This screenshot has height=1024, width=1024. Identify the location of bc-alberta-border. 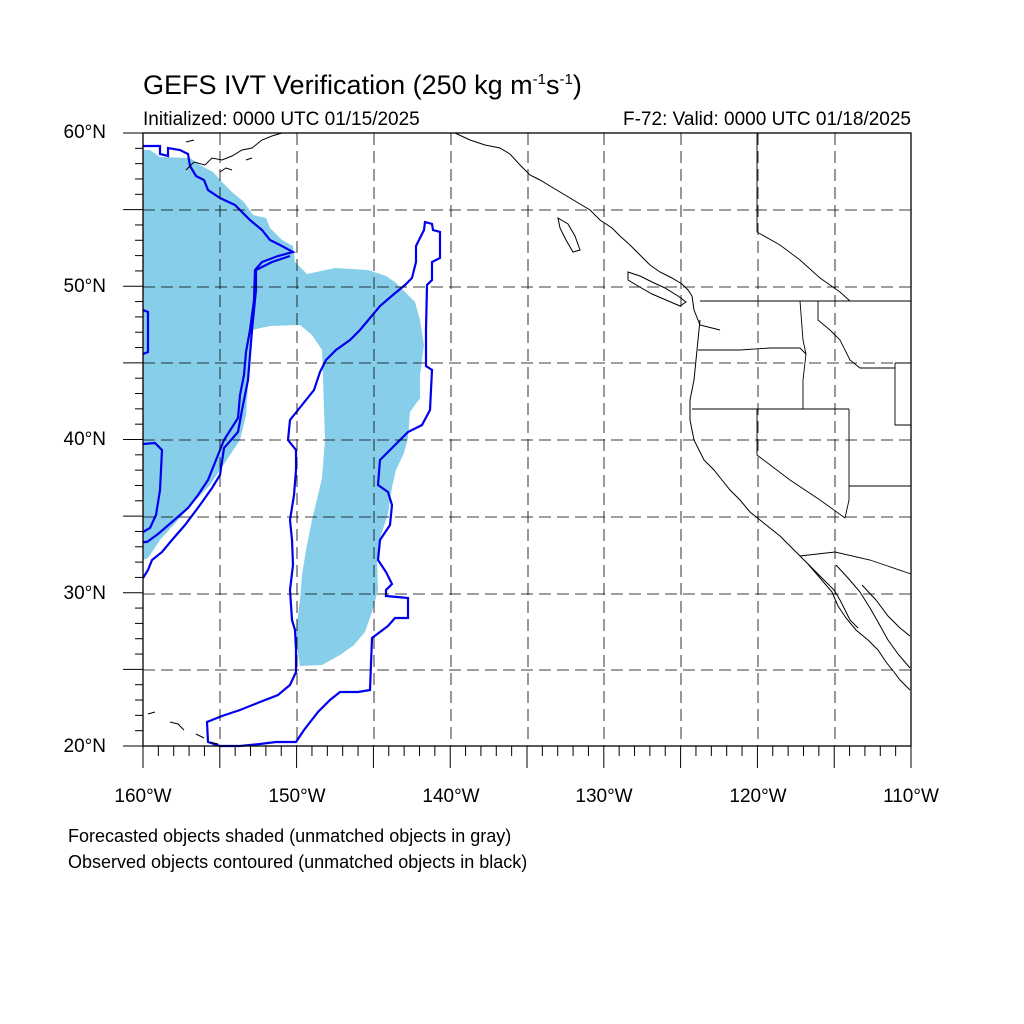
(803, 266).